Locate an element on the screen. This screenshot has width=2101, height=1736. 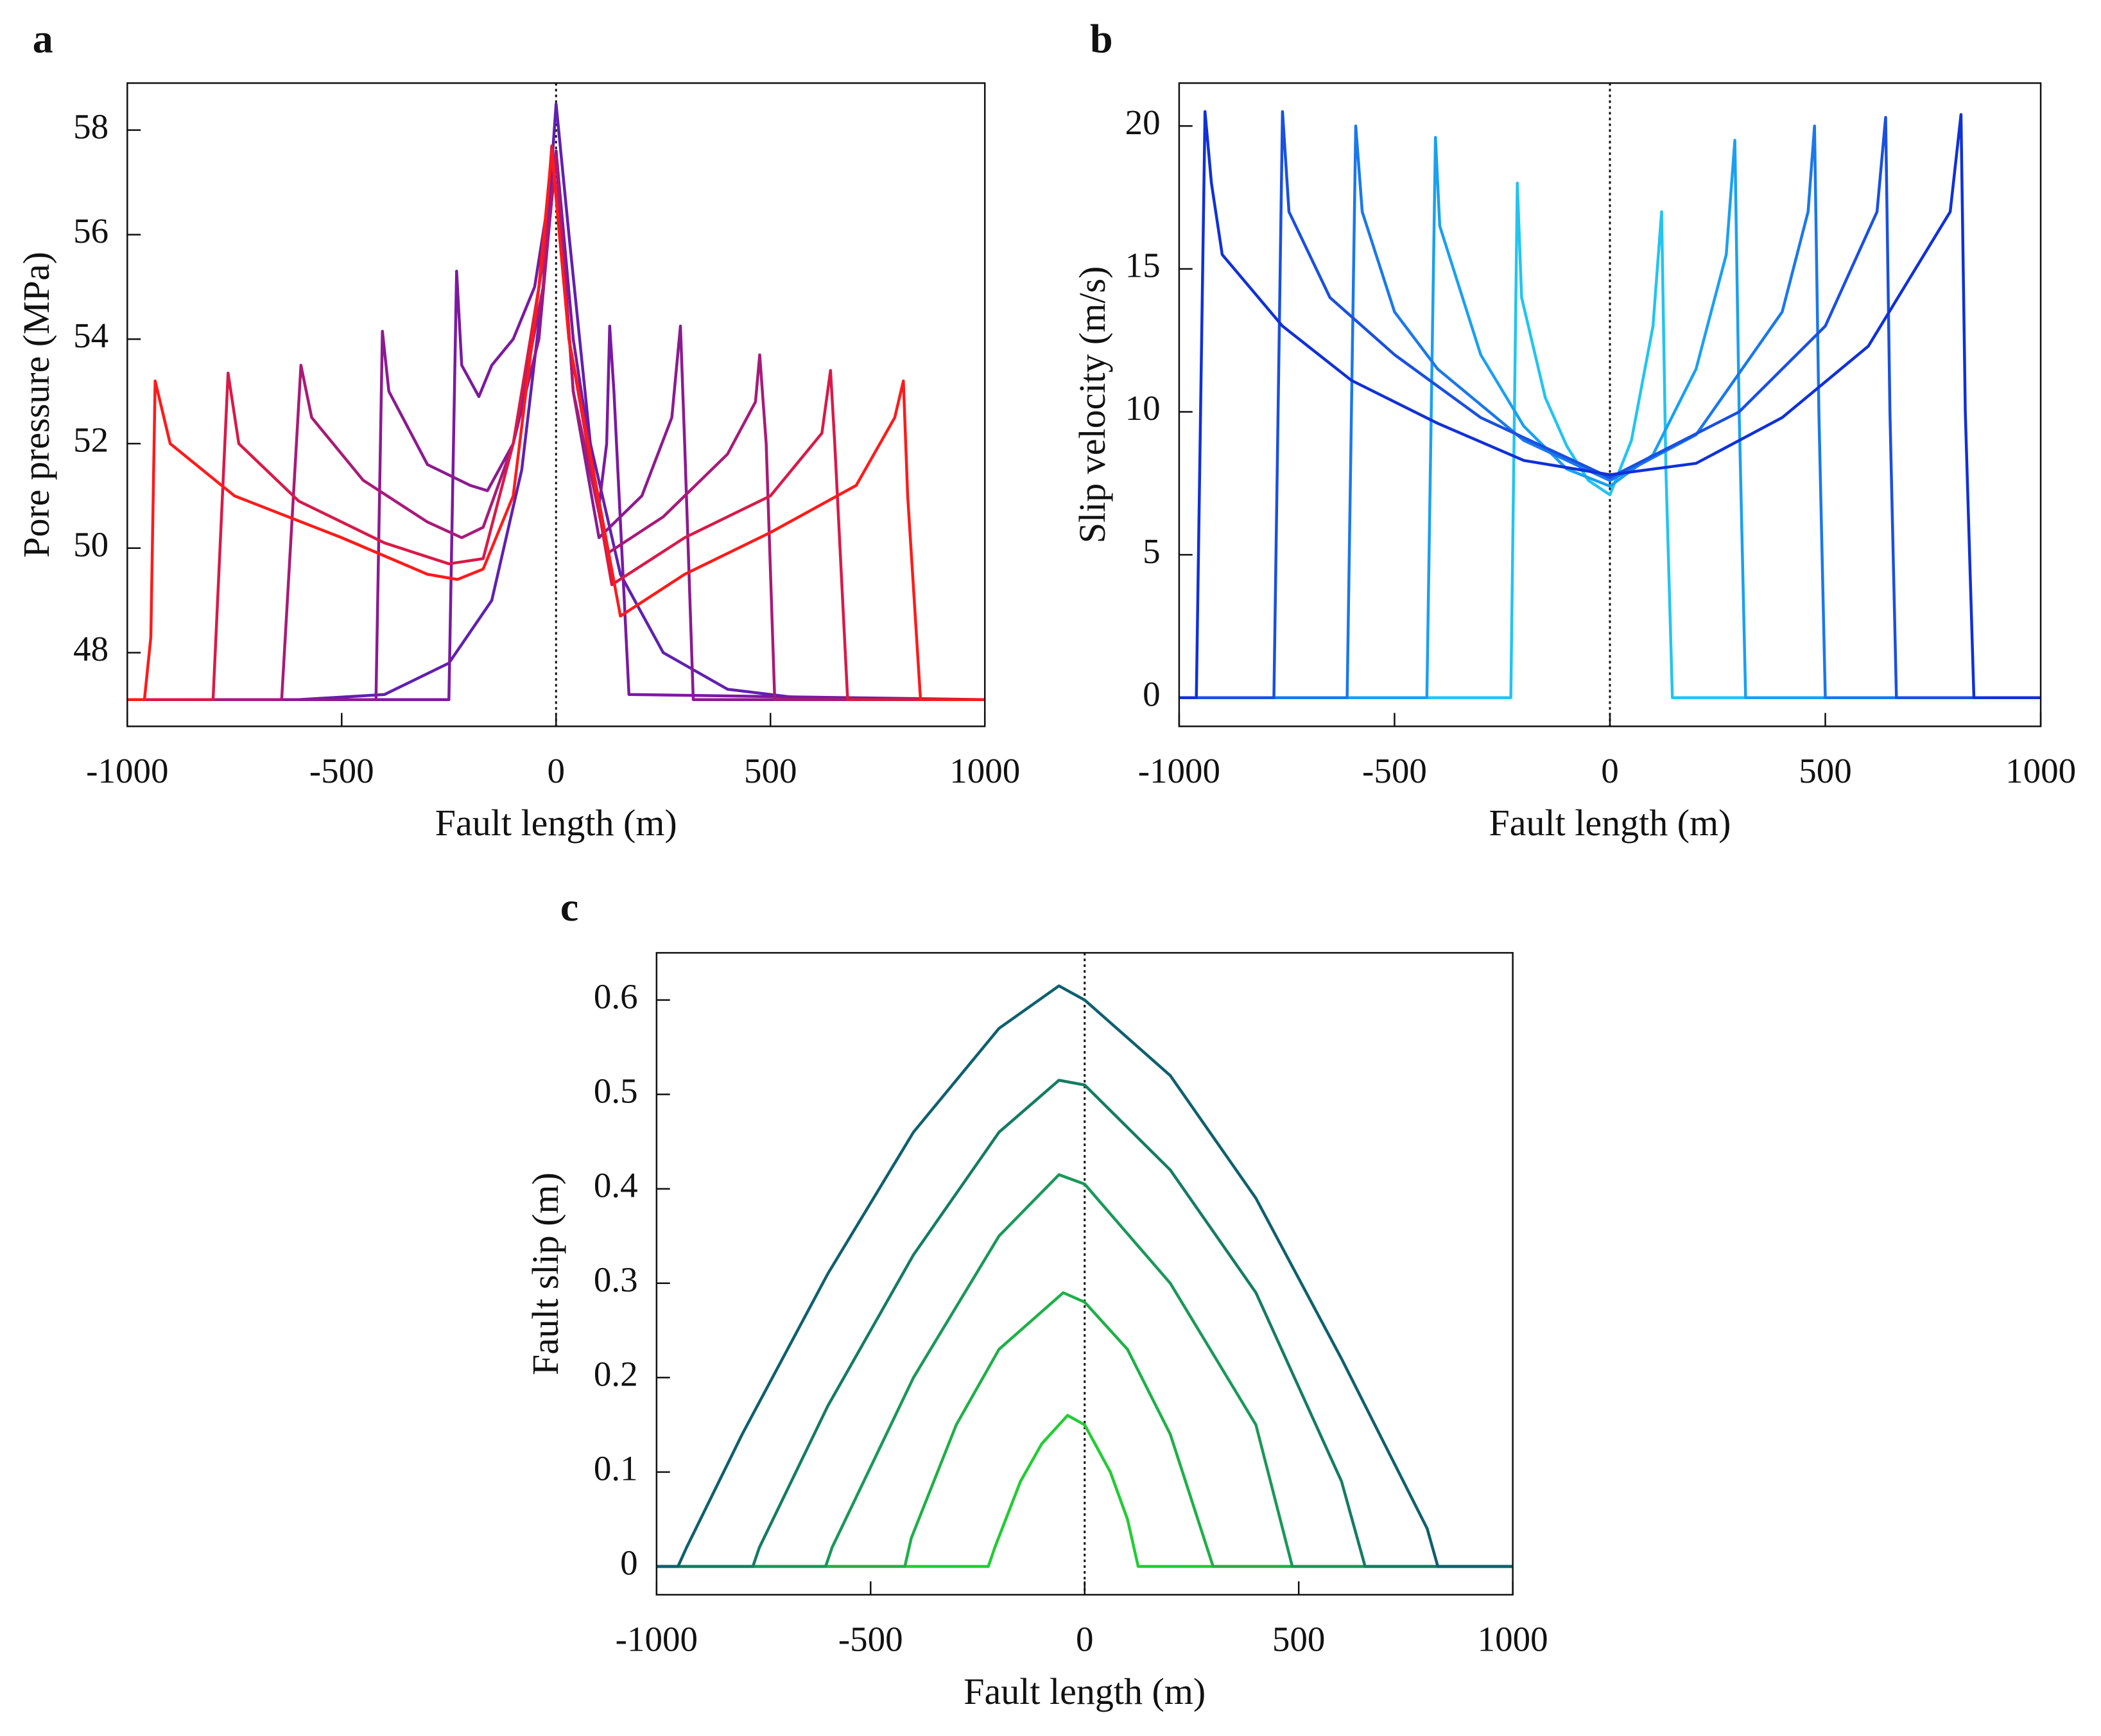
y-axis-label: Pore pressure (MPa) is located at coordinates (36, 405).